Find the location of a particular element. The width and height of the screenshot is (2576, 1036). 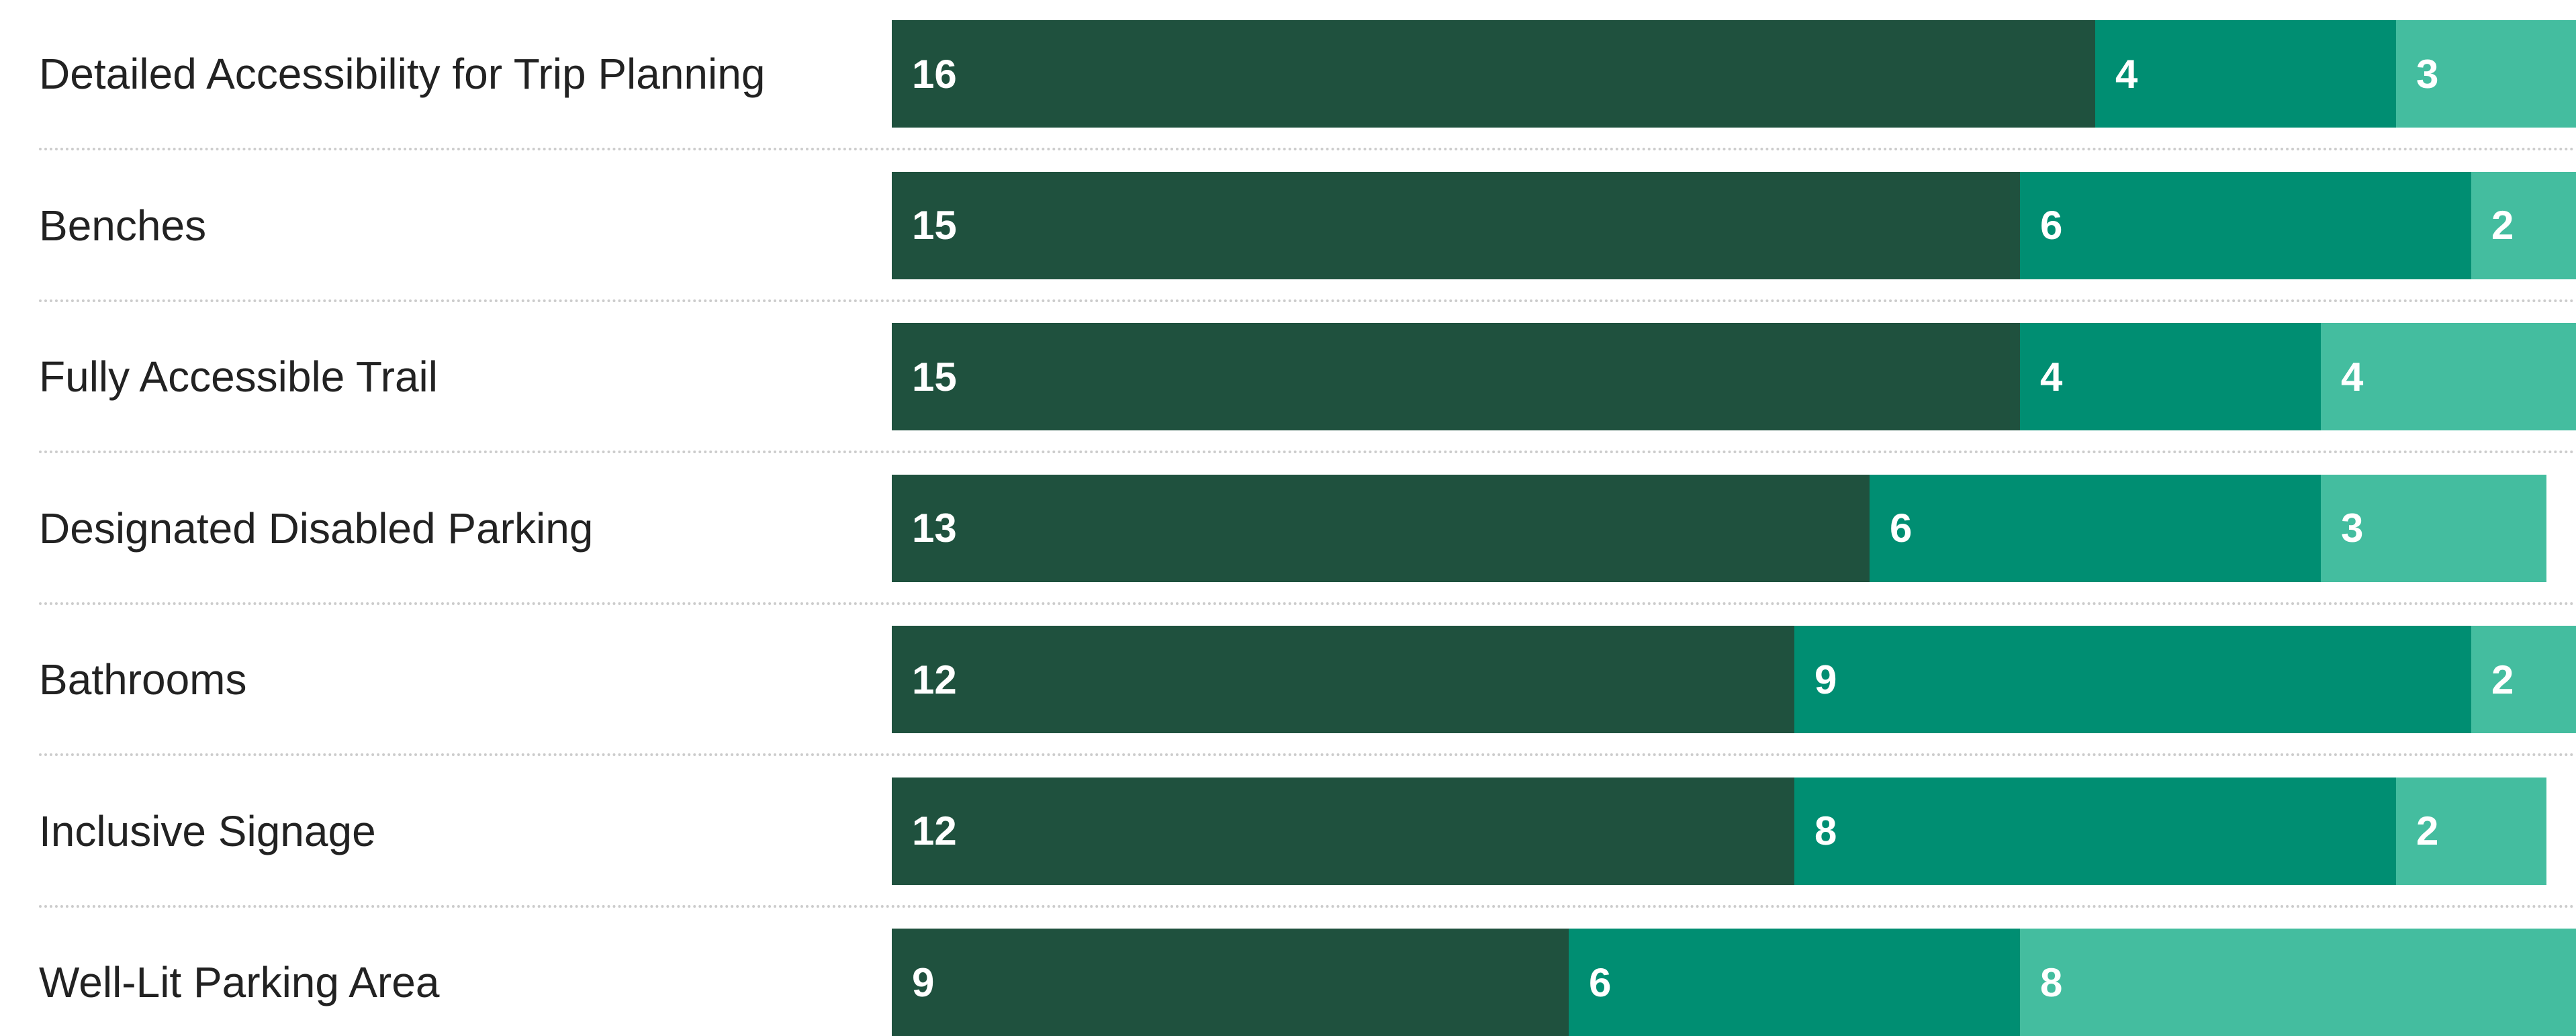

data-label: 13 is located at coordinates (934, 528).